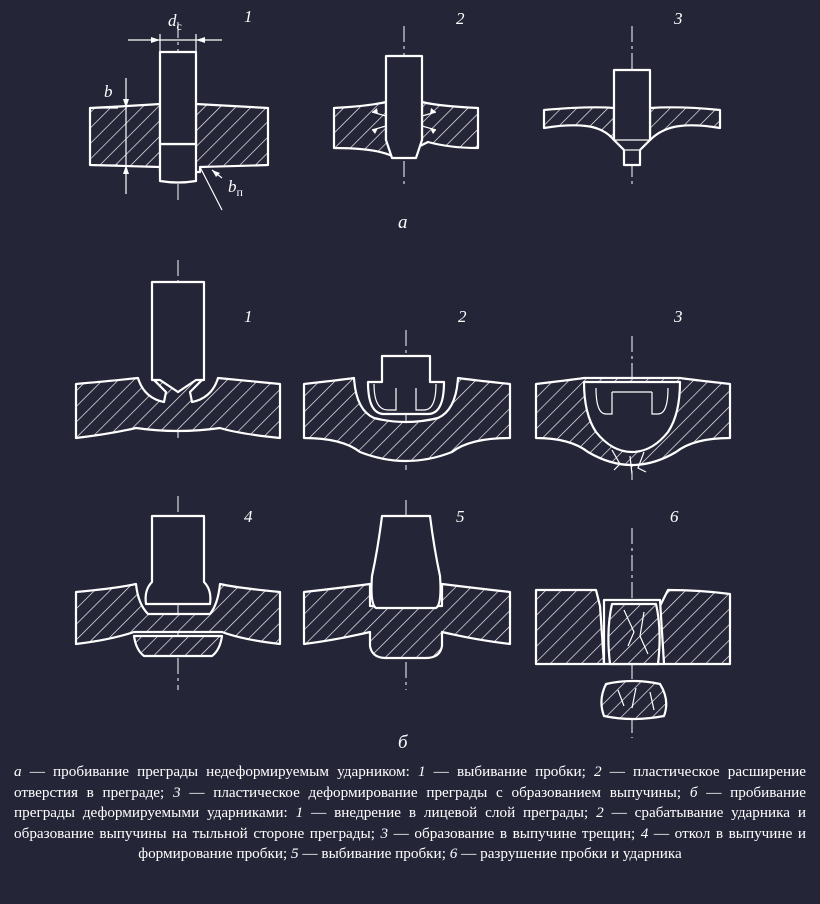  What do you see at coordinates (248, 16) in the screenshot?
I see `fig-a1-number: 1` at bounding box center [248, 16].